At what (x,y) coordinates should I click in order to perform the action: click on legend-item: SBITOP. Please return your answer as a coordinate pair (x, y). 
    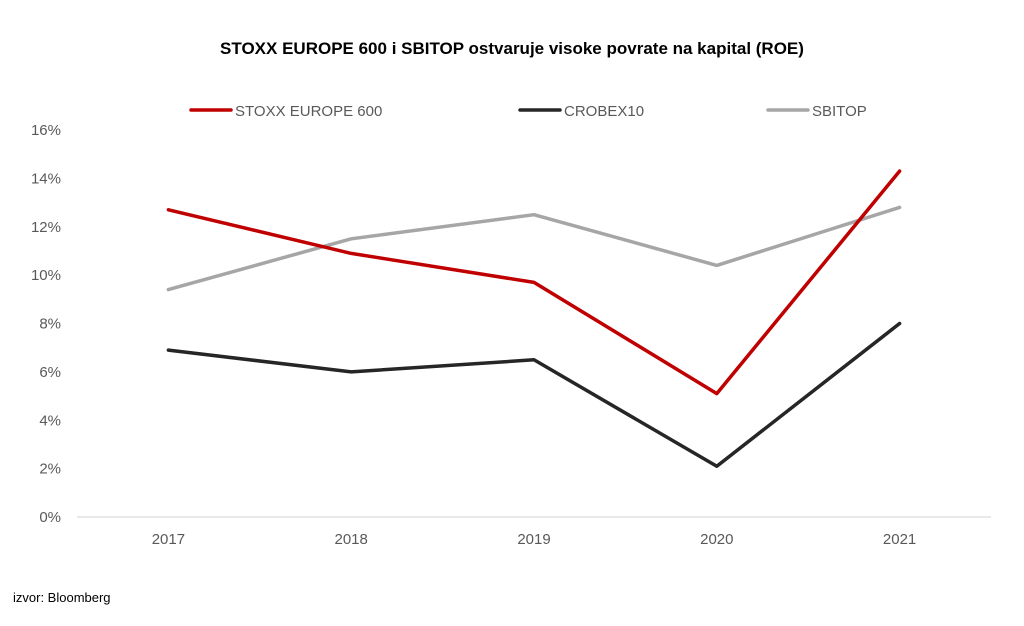
    Looking at the image, I should click on (816, 111).